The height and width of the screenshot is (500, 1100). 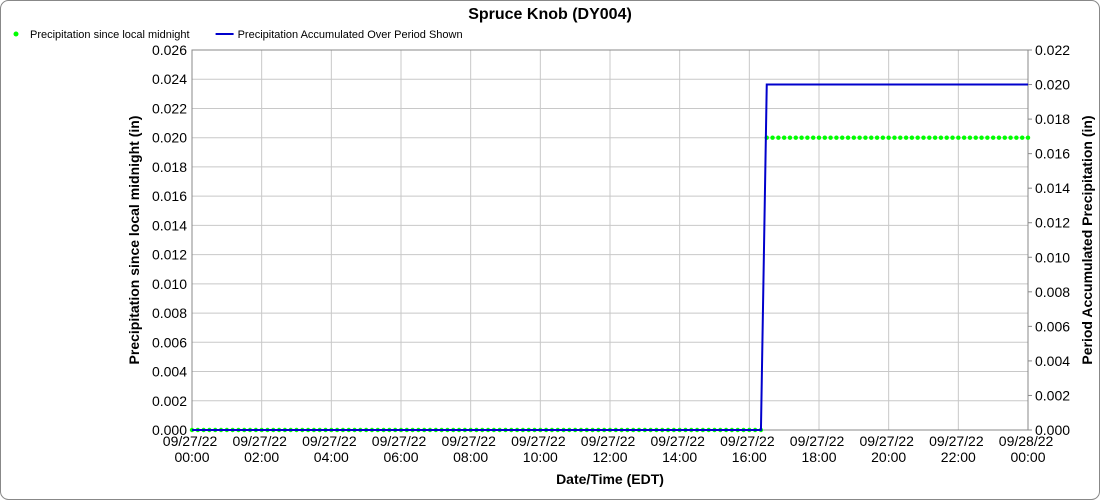 I want to click on x-tick-label: 09/27/22 10:00, so click(x=540, y=449).